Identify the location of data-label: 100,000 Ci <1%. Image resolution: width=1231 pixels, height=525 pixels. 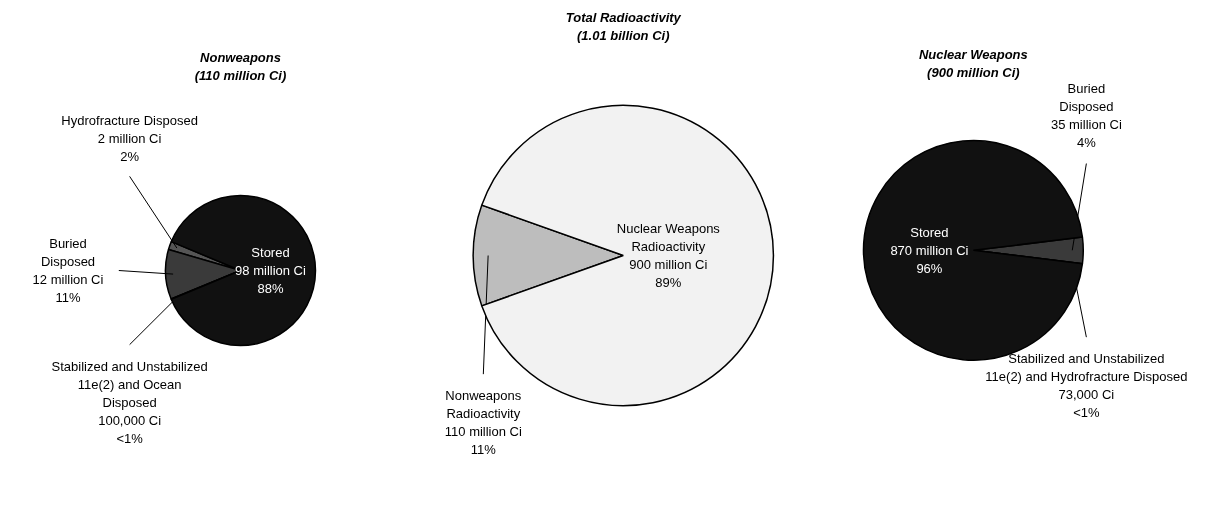
(130, 430).